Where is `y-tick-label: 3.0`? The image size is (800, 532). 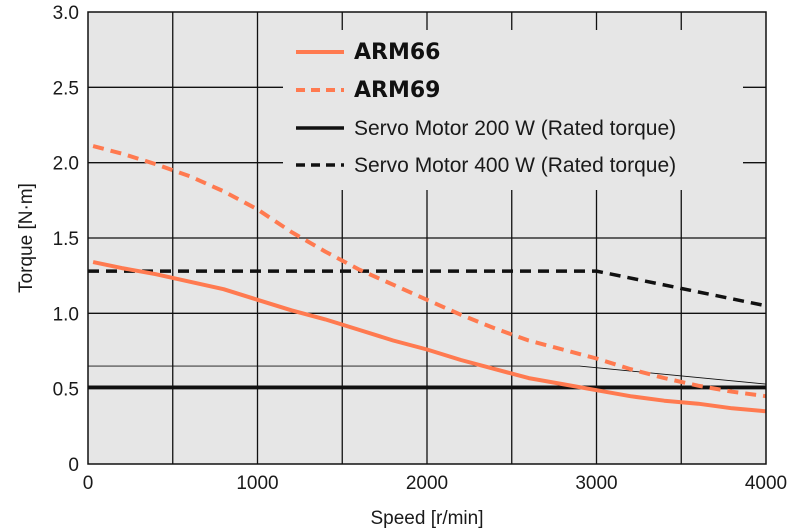 y-tick-label: 3.0 is located at coordinates (66, 13).